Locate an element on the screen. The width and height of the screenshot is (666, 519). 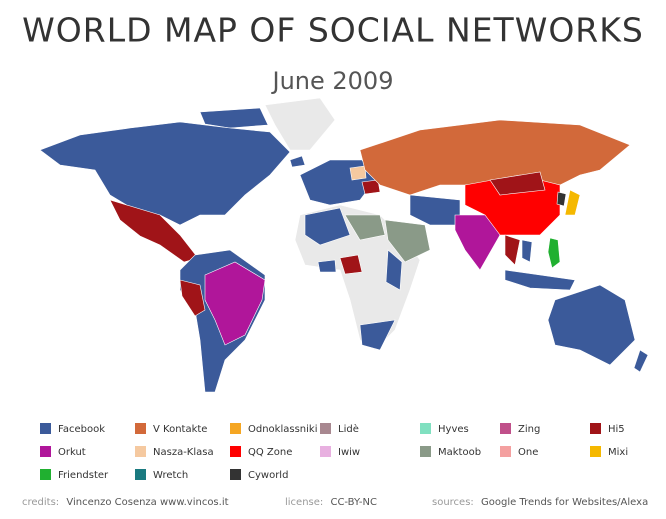
legend-label: Hi5 is located at coordinates (616, 429).